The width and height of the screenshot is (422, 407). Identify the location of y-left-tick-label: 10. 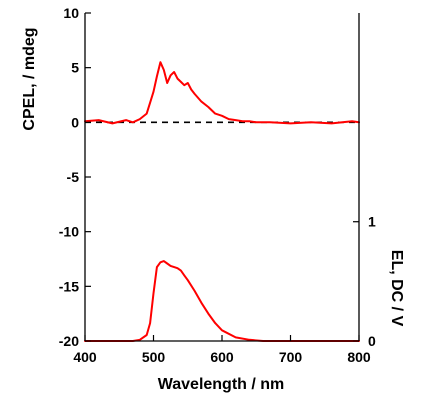
(71, 13).